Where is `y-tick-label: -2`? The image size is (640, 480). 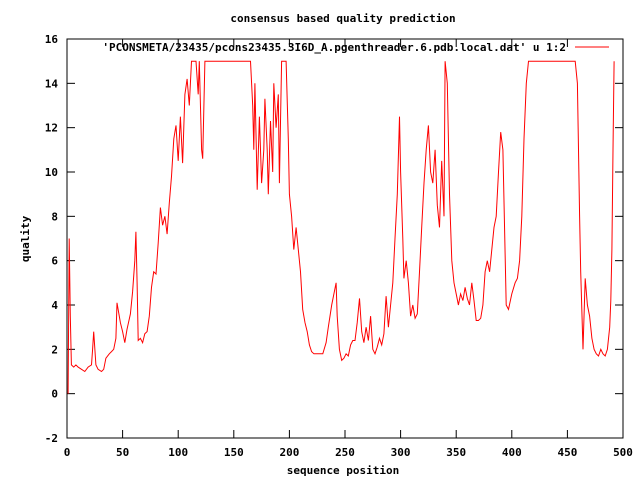
y-tick-label: -2 is located at coordinates (51, 438).